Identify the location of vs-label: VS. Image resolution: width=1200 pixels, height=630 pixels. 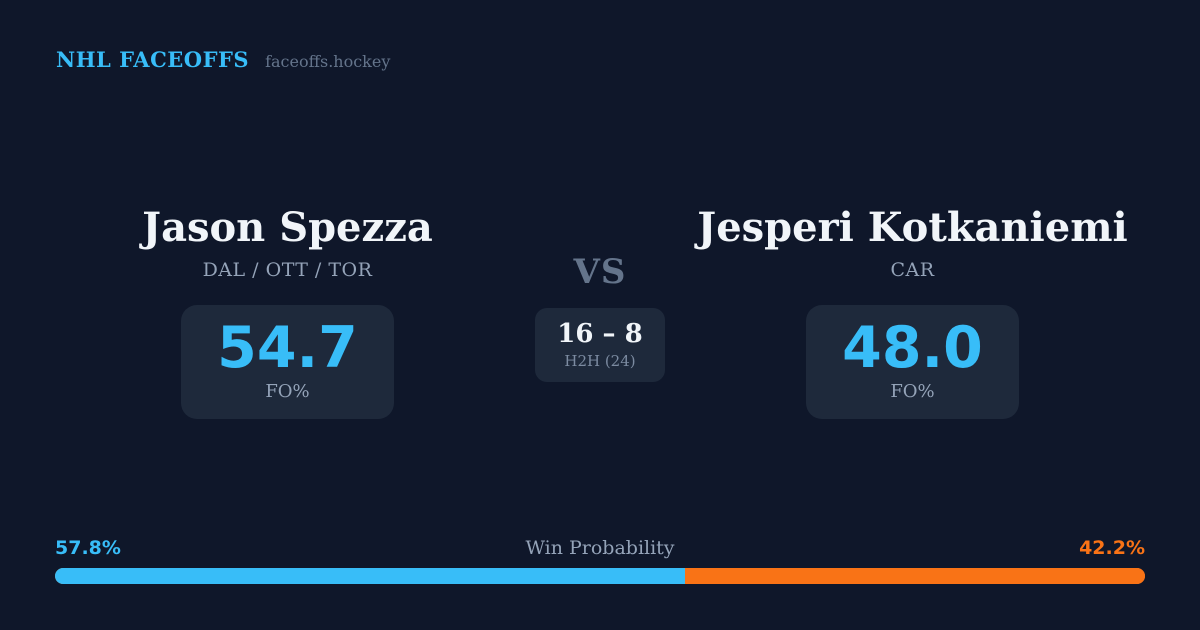
(600, 272).